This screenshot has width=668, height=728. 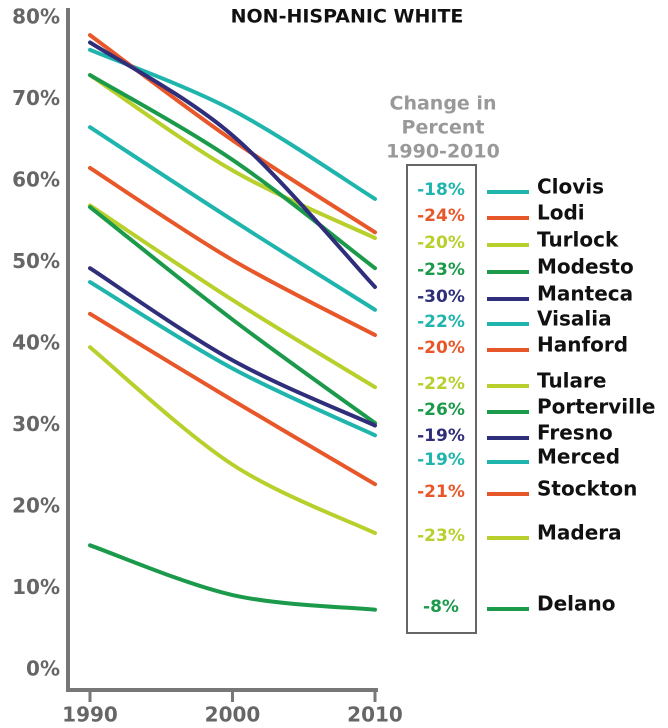 I want to click on change-label: -30%, so click(x=441, y=297).